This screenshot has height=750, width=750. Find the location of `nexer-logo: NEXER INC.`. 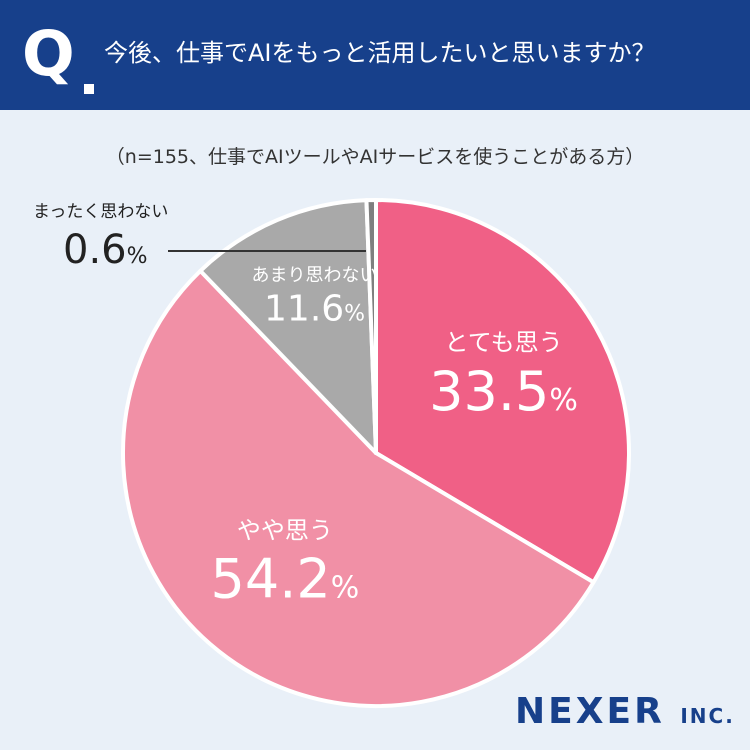

nexer-logo: NEXER INC. is located at coordinates (625, 714).